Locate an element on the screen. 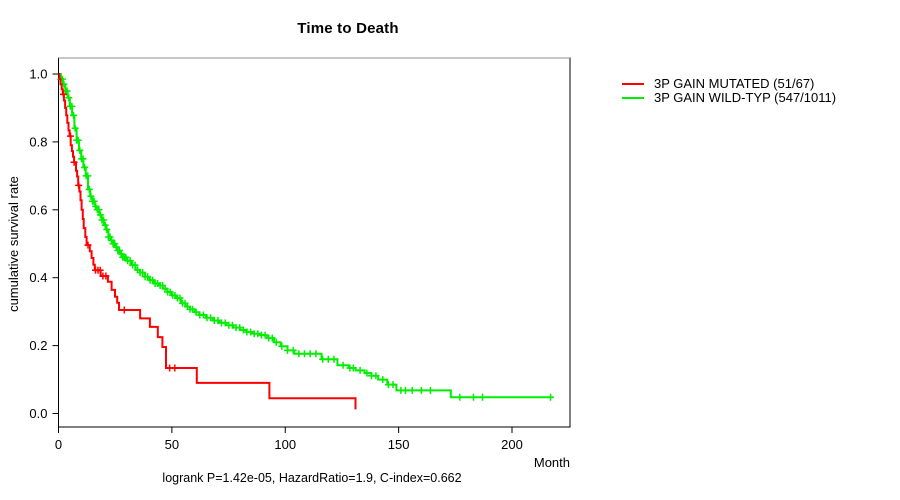  x-tick-label: 0 is located at coordinates (58, 444).